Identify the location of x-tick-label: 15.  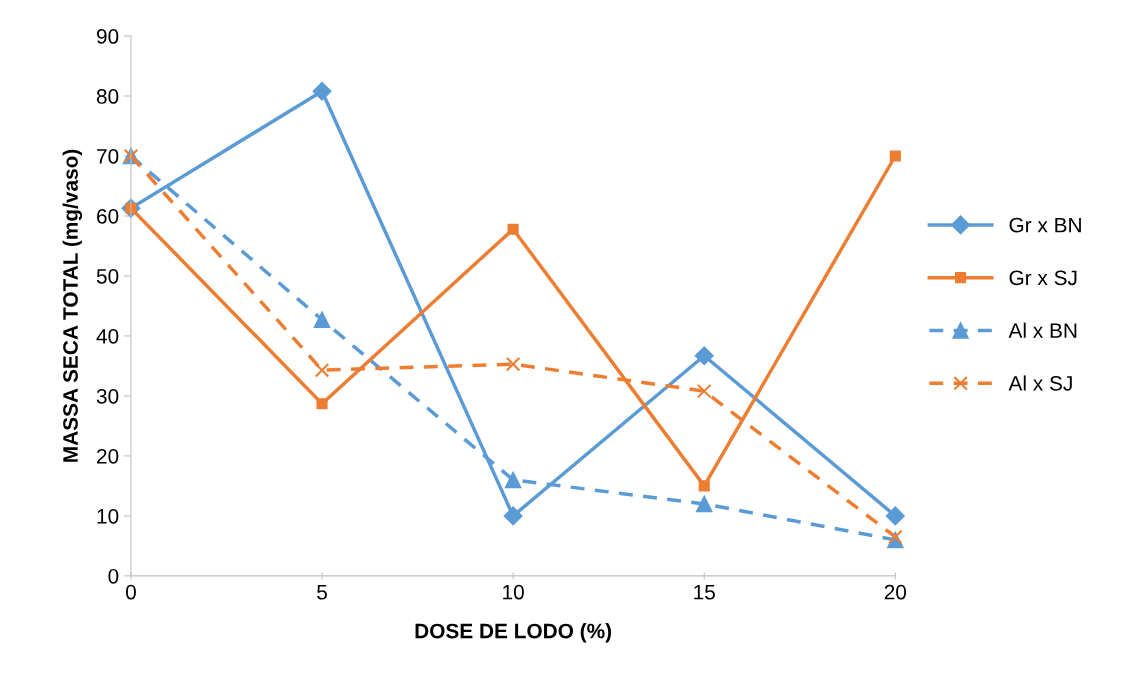
(704, 592).